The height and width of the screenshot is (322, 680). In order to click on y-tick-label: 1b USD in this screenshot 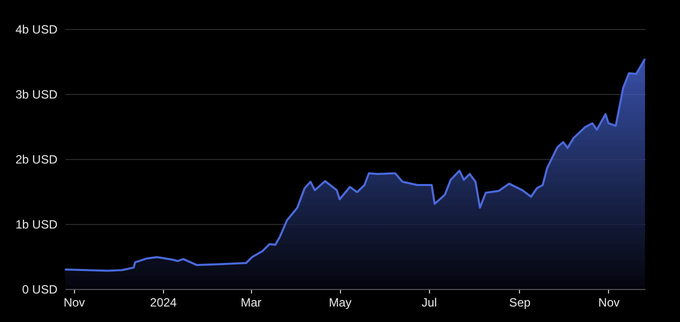, I will do `click(36, 225)`.